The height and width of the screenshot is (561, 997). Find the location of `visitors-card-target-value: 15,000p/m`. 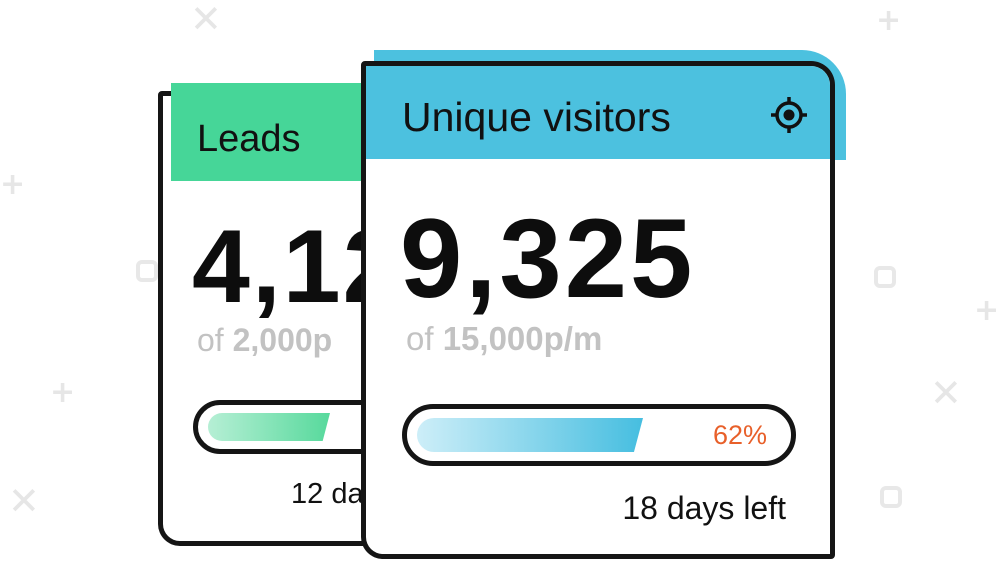

visitors-card-target-value: 15,000p/m is located at coordinates (522, 338).